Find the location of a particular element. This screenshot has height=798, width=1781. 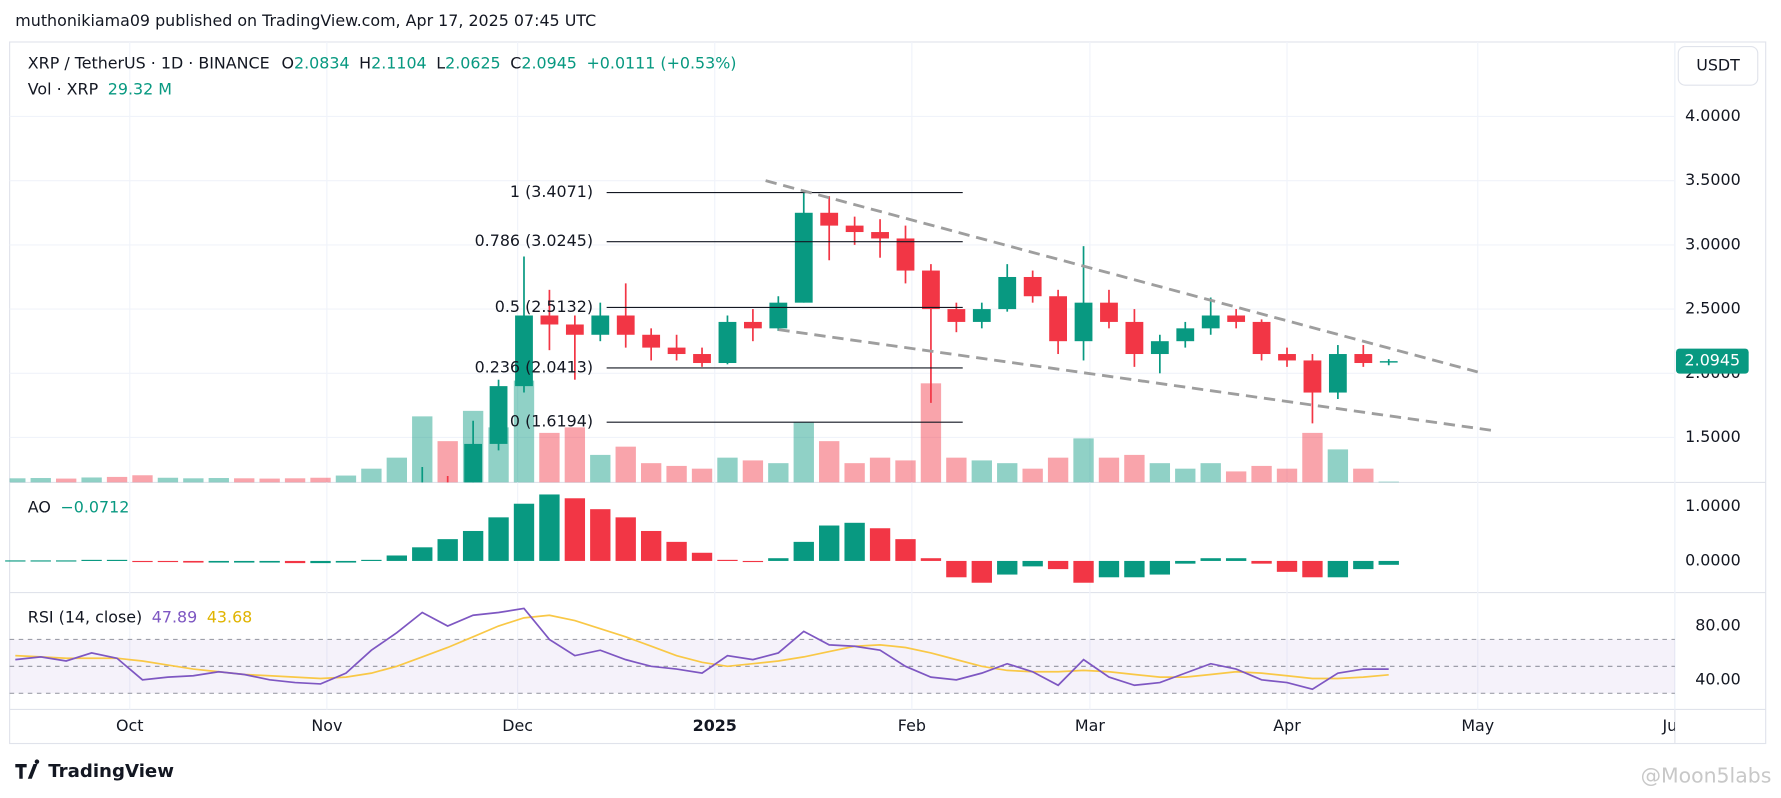

ohlc-value: 2.0945 is located at coordinates (549, 62).